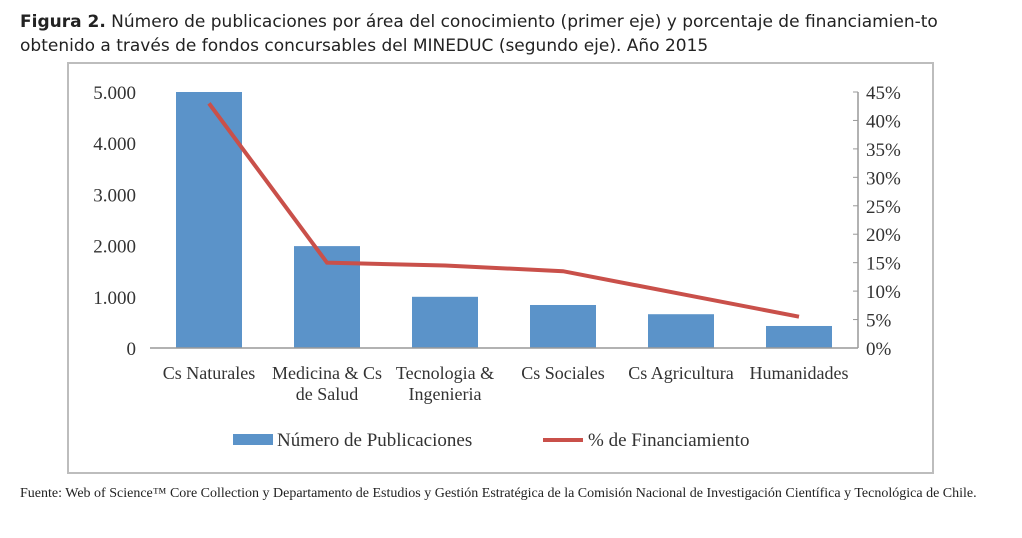 This screenshot has height=538, width=1022. Describe the element at coordinates (879, 349) in the screenshot. I see `right-tick-label: 0%` at that location.